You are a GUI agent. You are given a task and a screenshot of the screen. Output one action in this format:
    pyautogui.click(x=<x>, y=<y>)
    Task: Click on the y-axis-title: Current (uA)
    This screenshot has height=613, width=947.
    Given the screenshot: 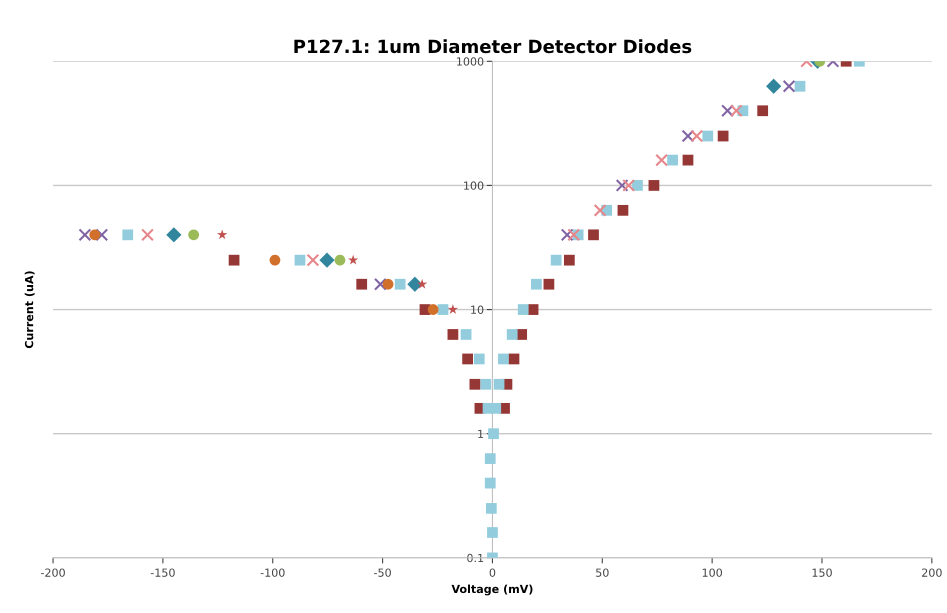 What is the action you would take?
    pyautogui.click(x=29, y=309)
    